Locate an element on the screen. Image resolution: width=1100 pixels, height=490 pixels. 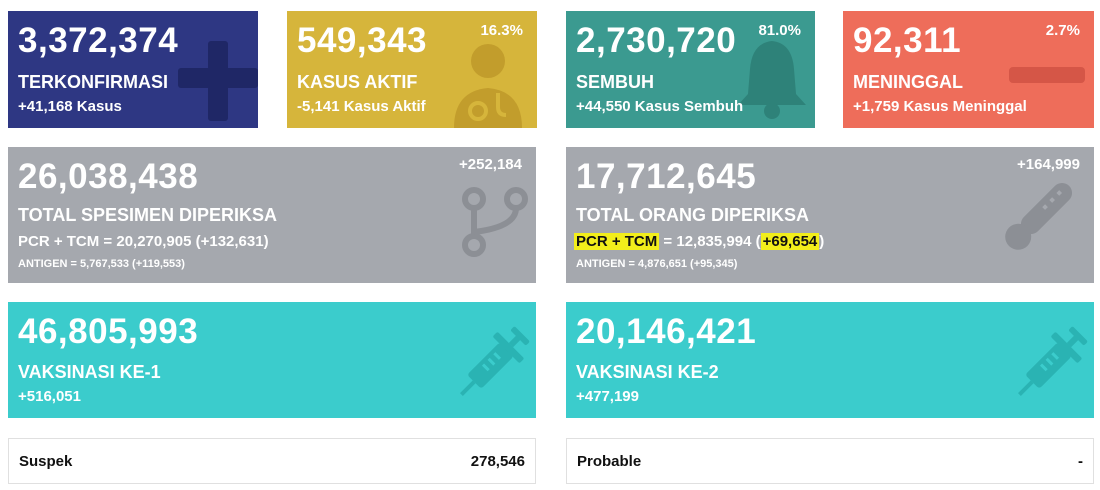
vaccine1-value: 46,805,993 is located at coordinates (108, 331).